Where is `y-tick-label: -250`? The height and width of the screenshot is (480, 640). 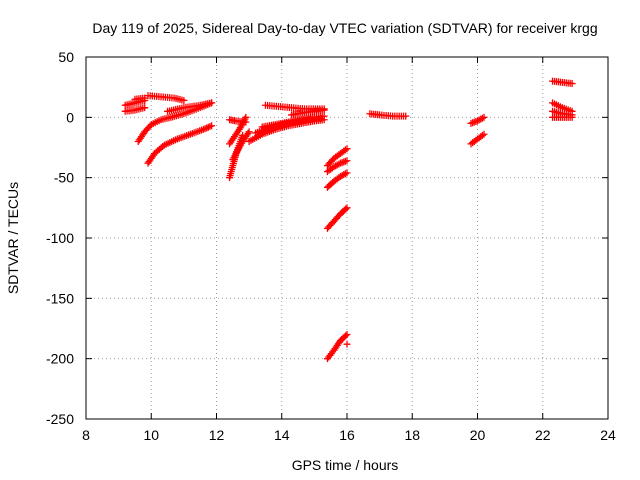 y-tick-label: -250 is located at coordinates (60, 419).